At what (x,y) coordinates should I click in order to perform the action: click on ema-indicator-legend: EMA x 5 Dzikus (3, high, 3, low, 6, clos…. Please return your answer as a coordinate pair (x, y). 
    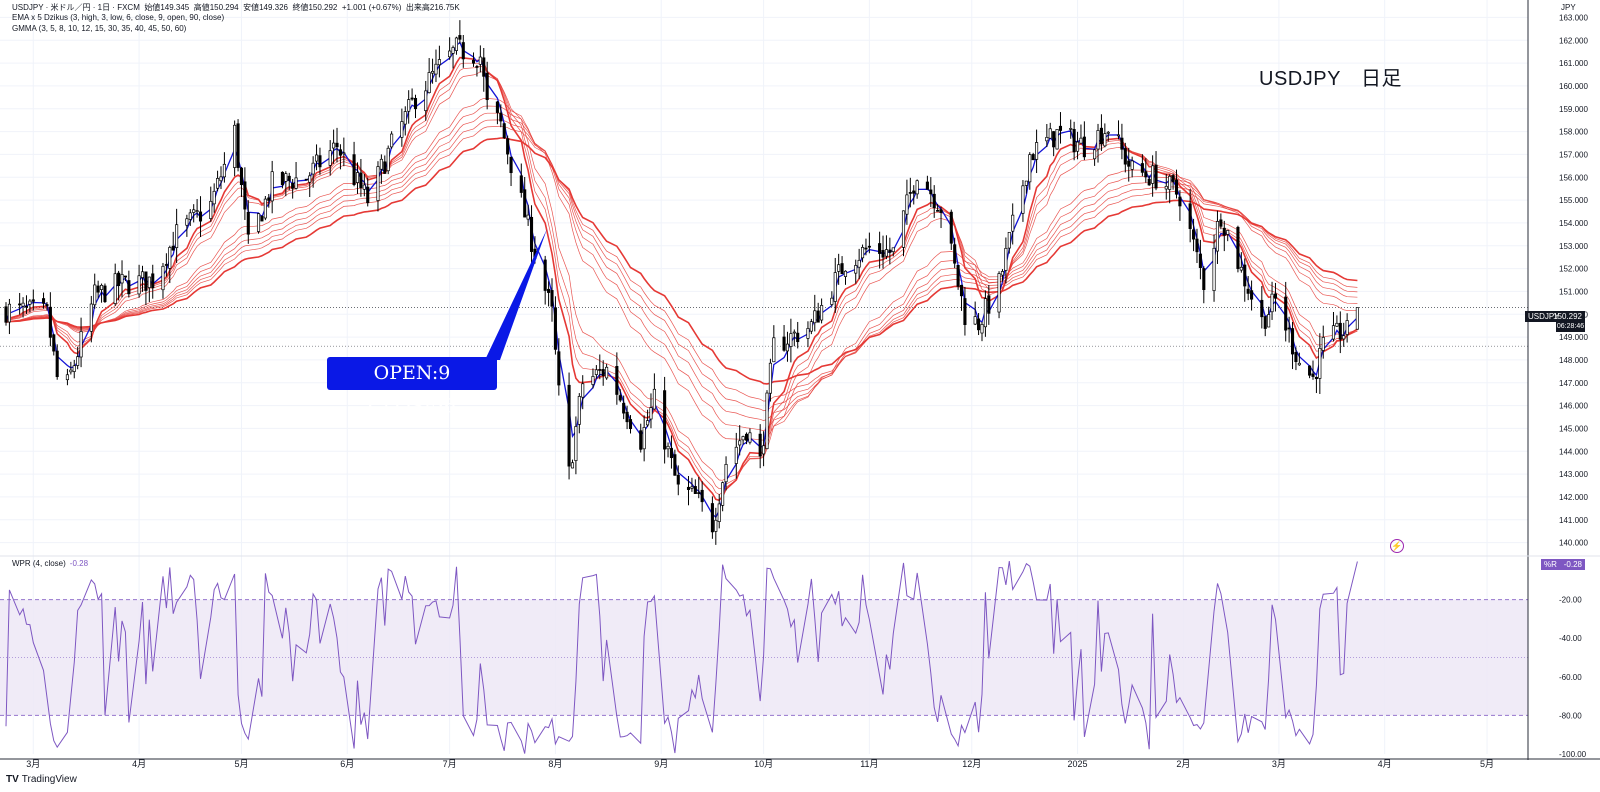
    Looking at the image, I should click on (118, 17).